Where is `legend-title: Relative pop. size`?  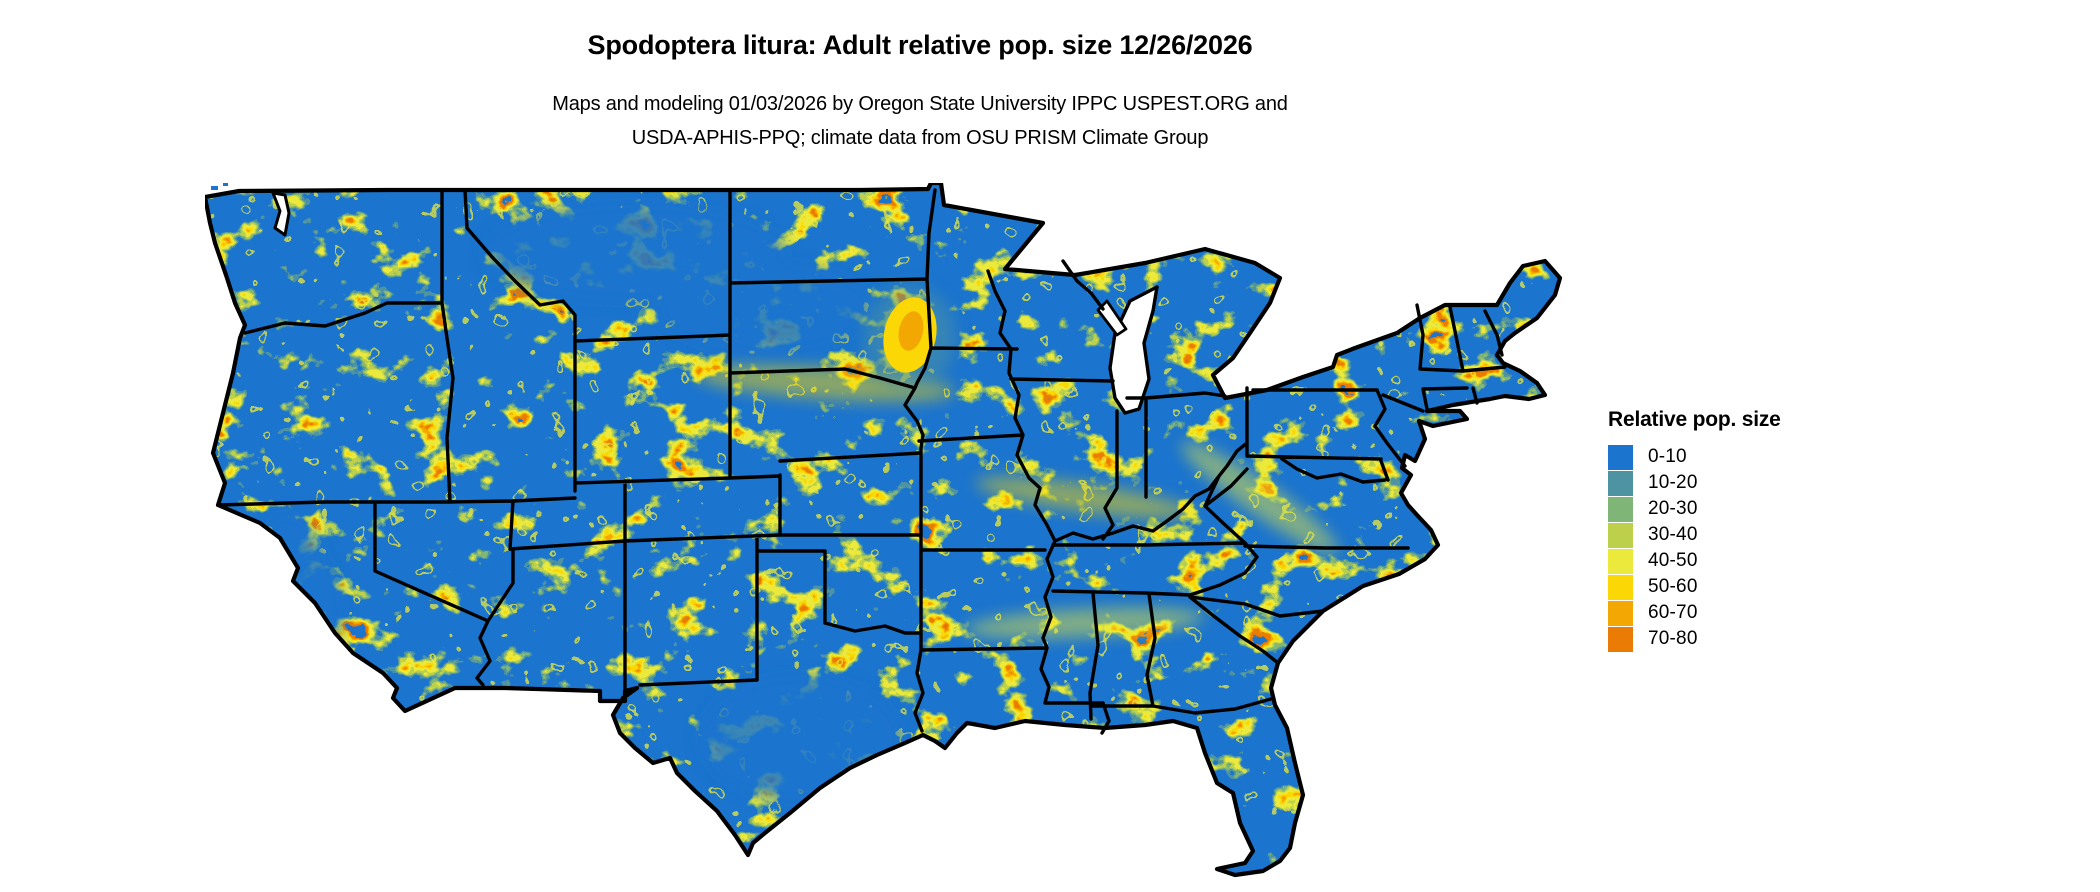 legend-title: Relative pop. size is located at coordinates (1694, 419).